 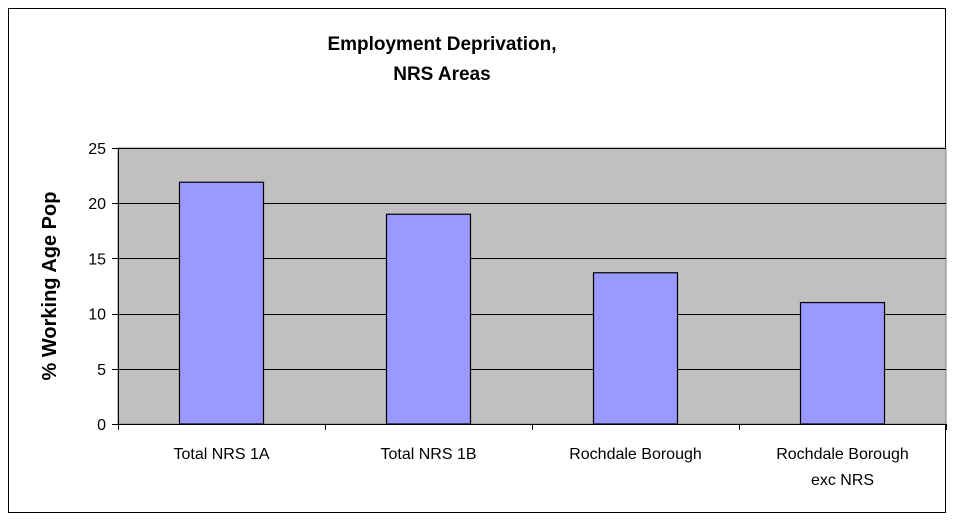 What do you see at coordinates (97, 287) in the screenshot?
I see `y-tick-labels: 0 5 10 15 20 25` at bounding box center [97, 287].